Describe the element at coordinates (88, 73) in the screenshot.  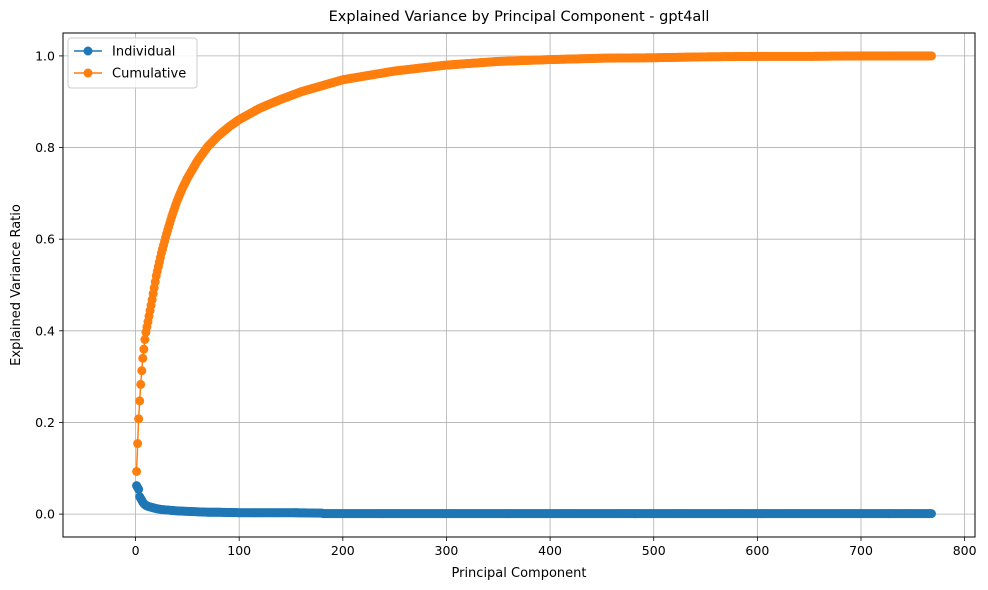
I see `legend-marker-cumulative` at that location.